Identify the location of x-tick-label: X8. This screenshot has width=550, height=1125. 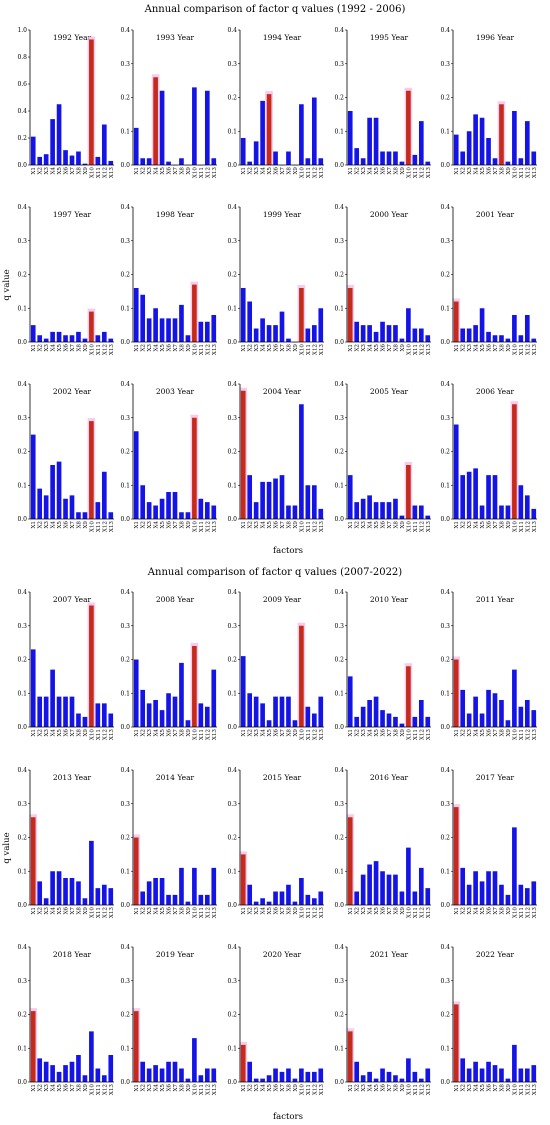
(79, 1088).